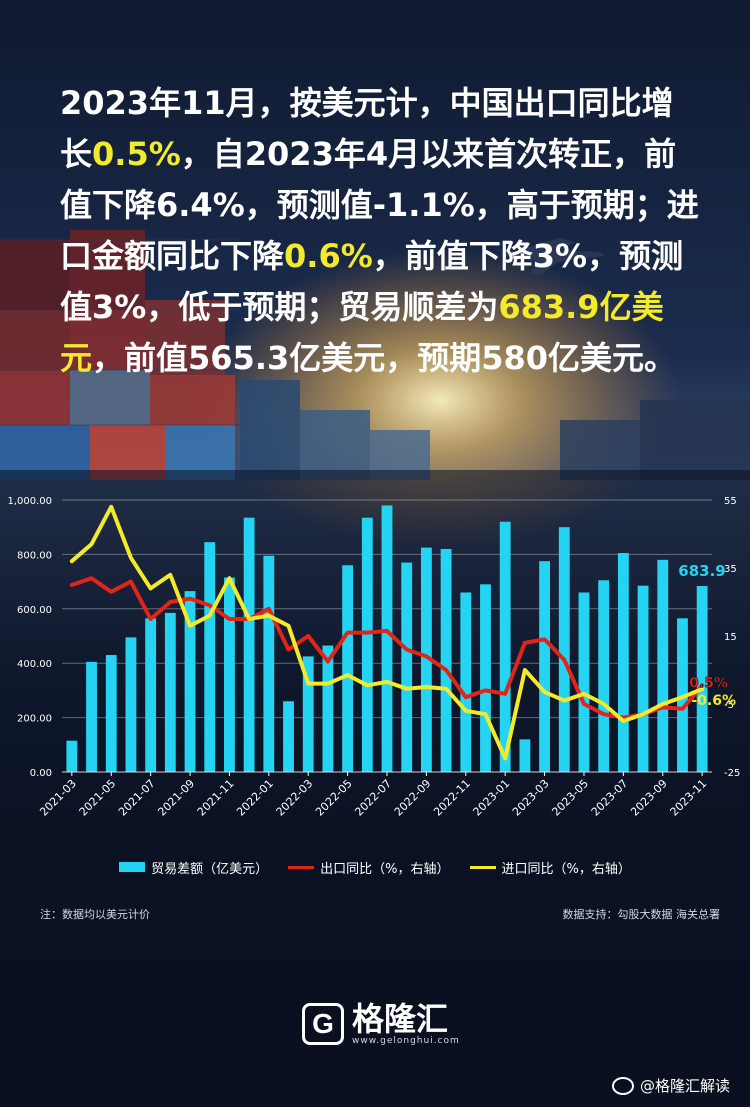  What do you see at coordinates (362, 332) in the screenshot?
I see `headline-surplus-highlight: 683.9亿美元` at bounding box center [362, 332].